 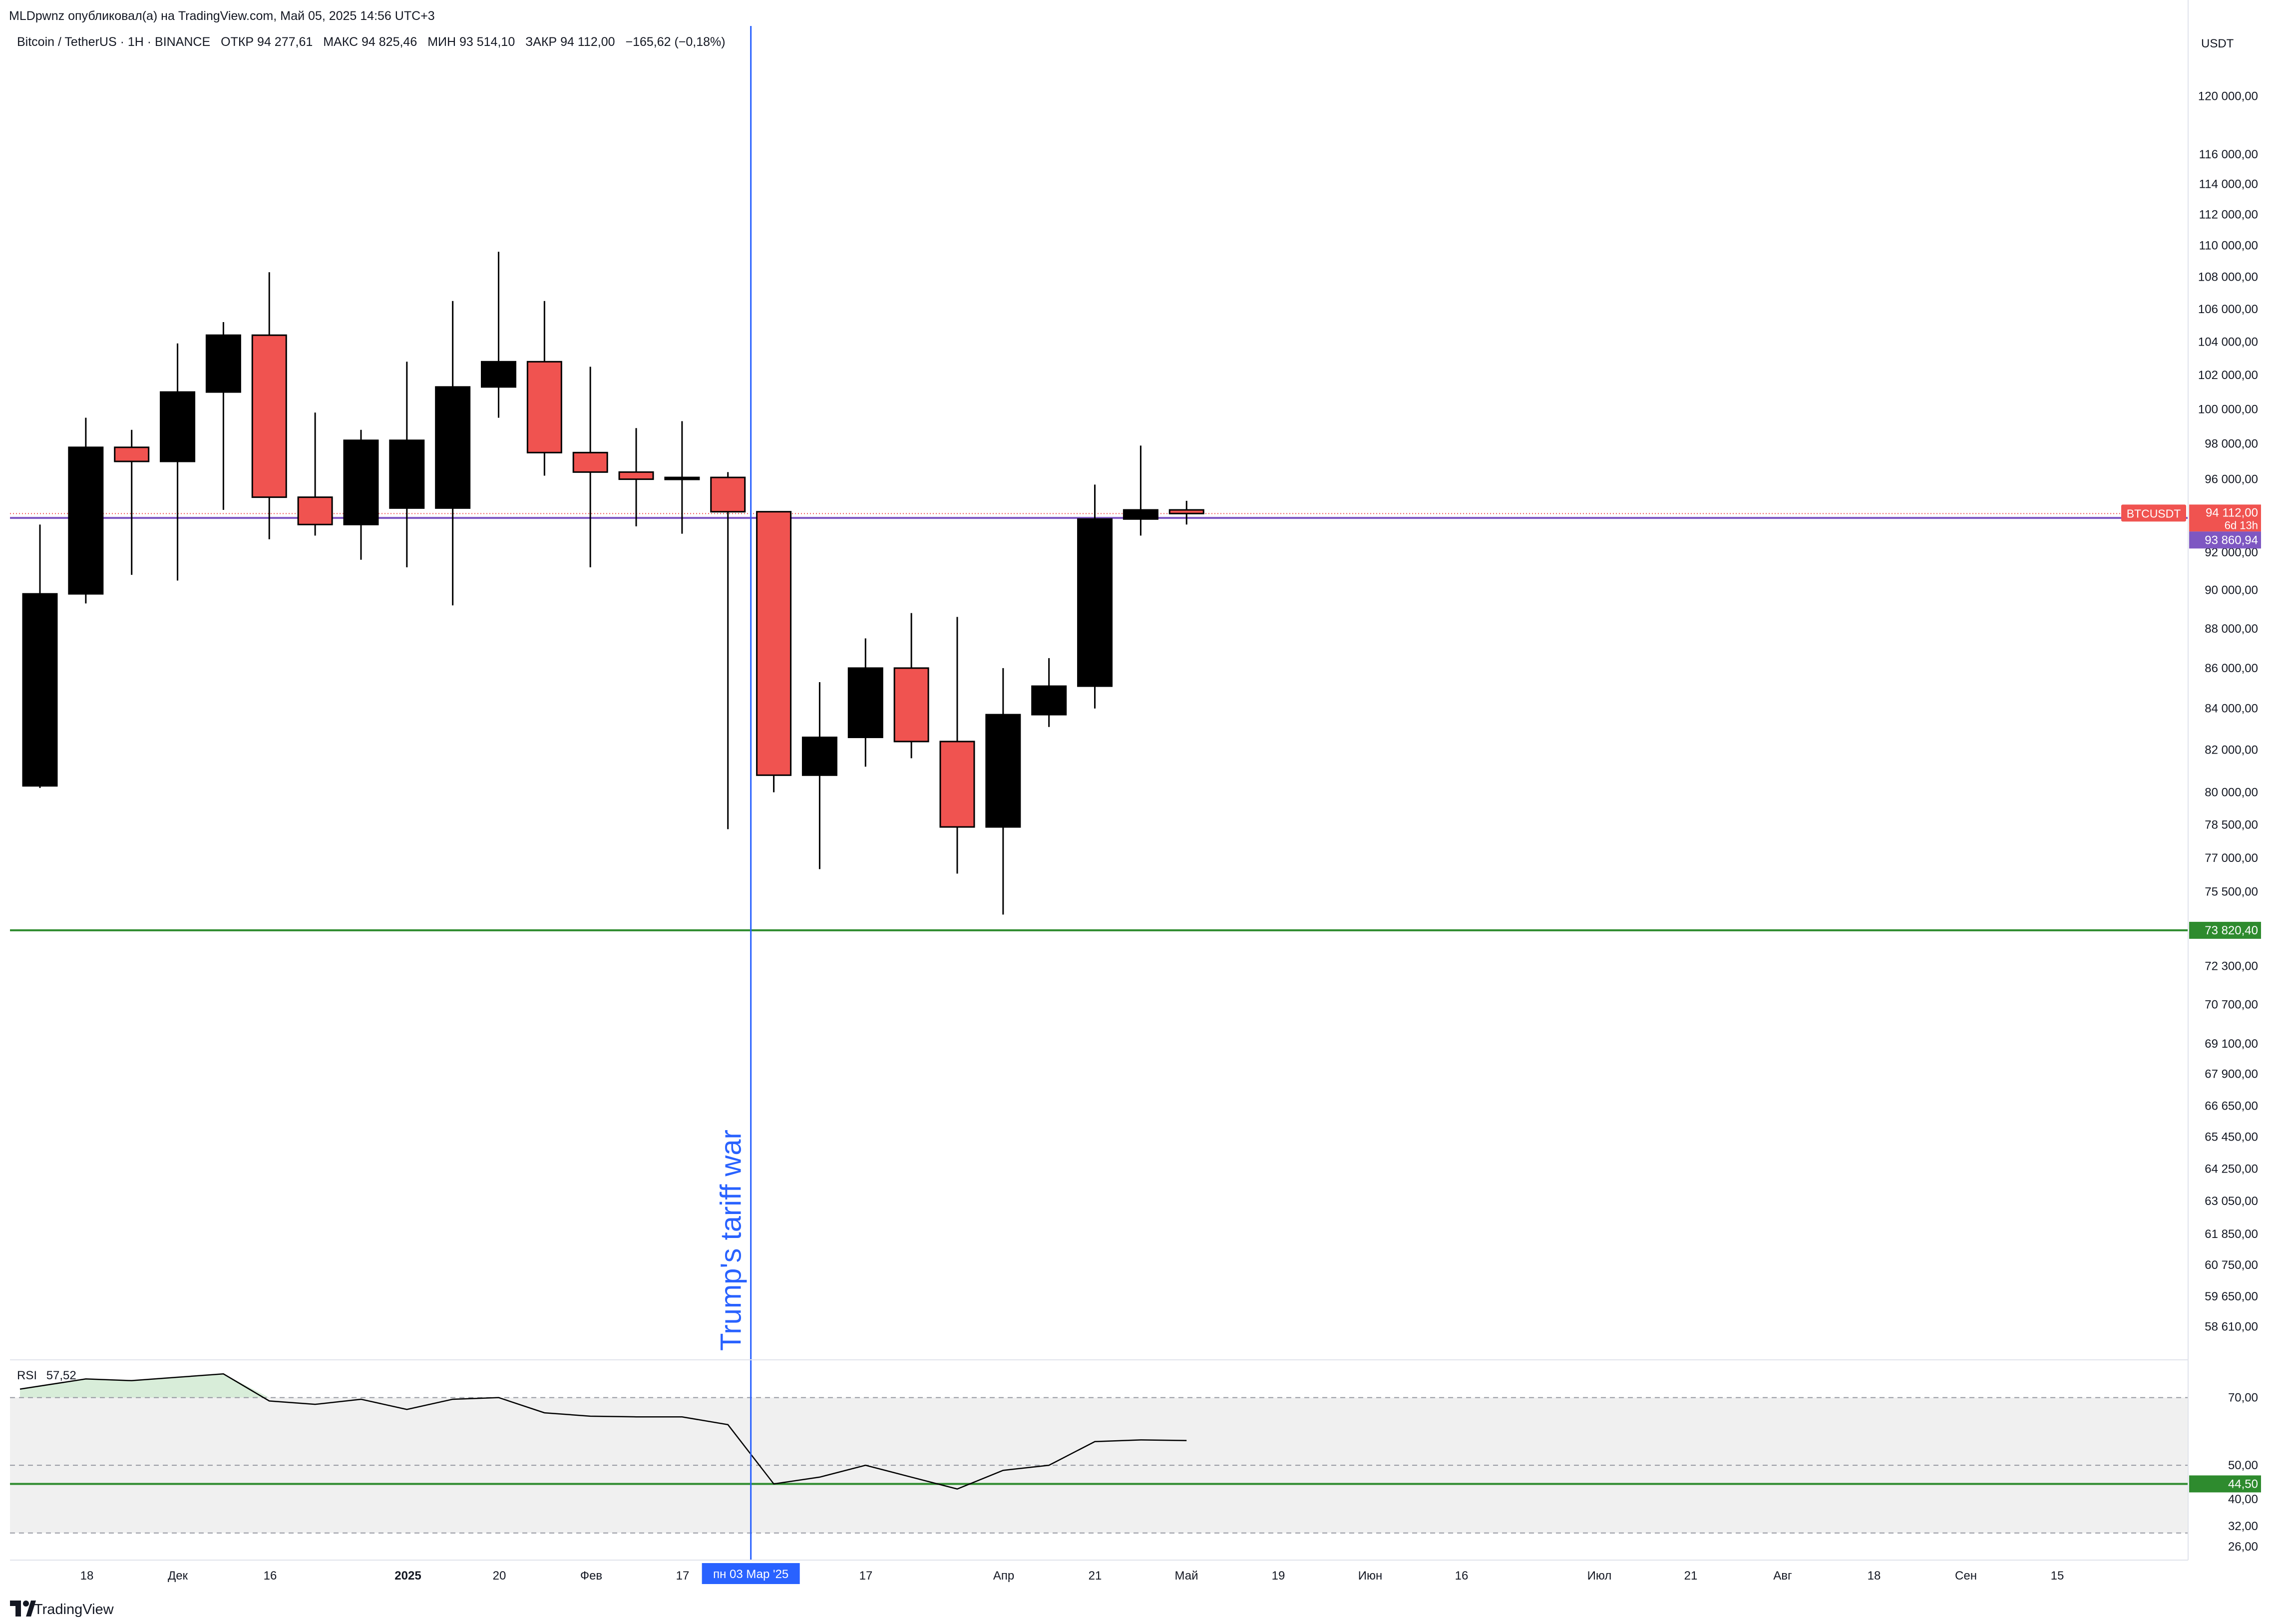 What do you see at coordinates (2231, 930) in the screenshot?
I see `level-badge-value: 73 820,40` at bounding box center [2231, 930].